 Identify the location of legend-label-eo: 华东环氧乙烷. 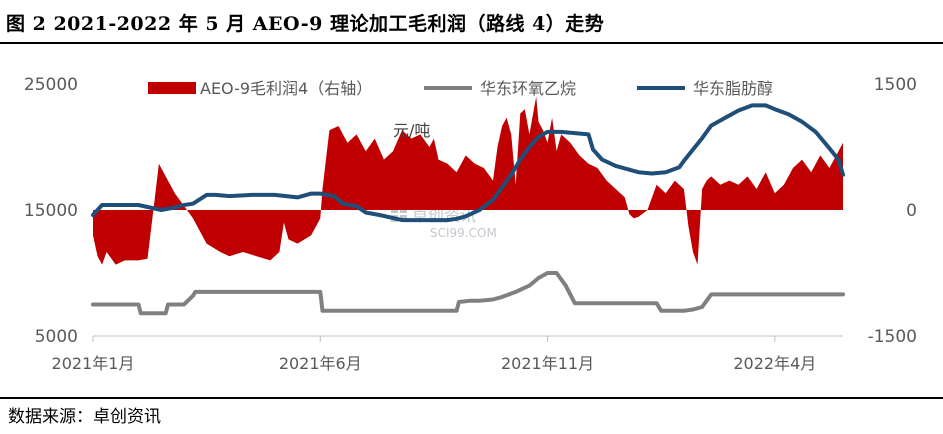
(528, 88).